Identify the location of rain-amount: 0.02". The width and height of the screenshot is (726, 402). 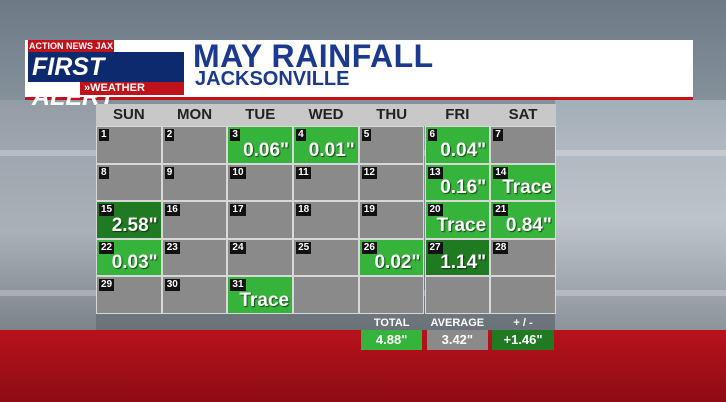
(397, 262).